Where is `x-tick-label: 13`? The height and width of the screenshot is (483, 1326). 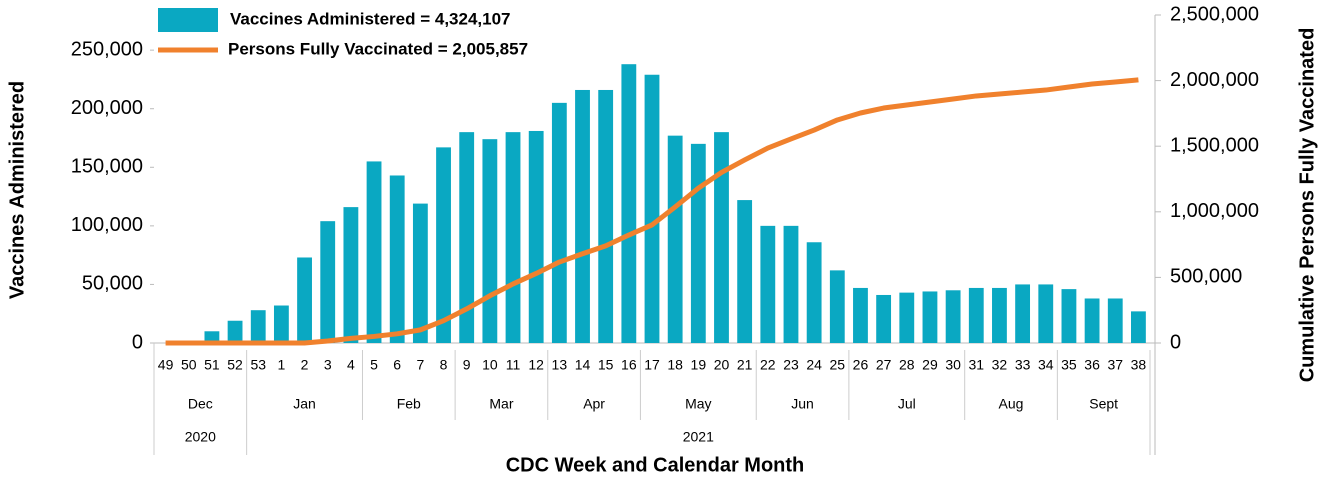 x-tick-label: 13 is located at coordinates (560, 365).